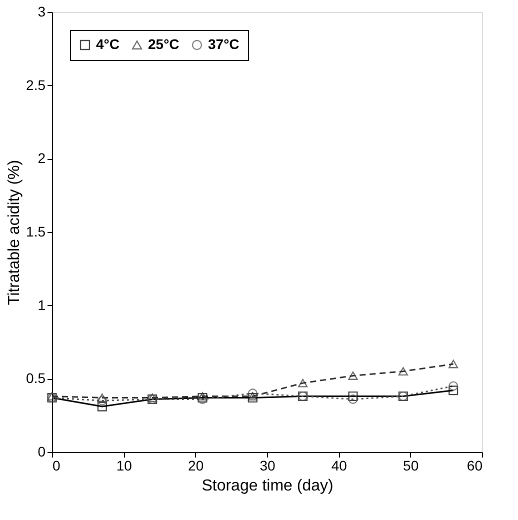 Image resolution: width=518 pixels, height=520 pixels. Describe the element at coordinates (42, 158) in the screenshot. I see `y-tick-label: 2` at that location.